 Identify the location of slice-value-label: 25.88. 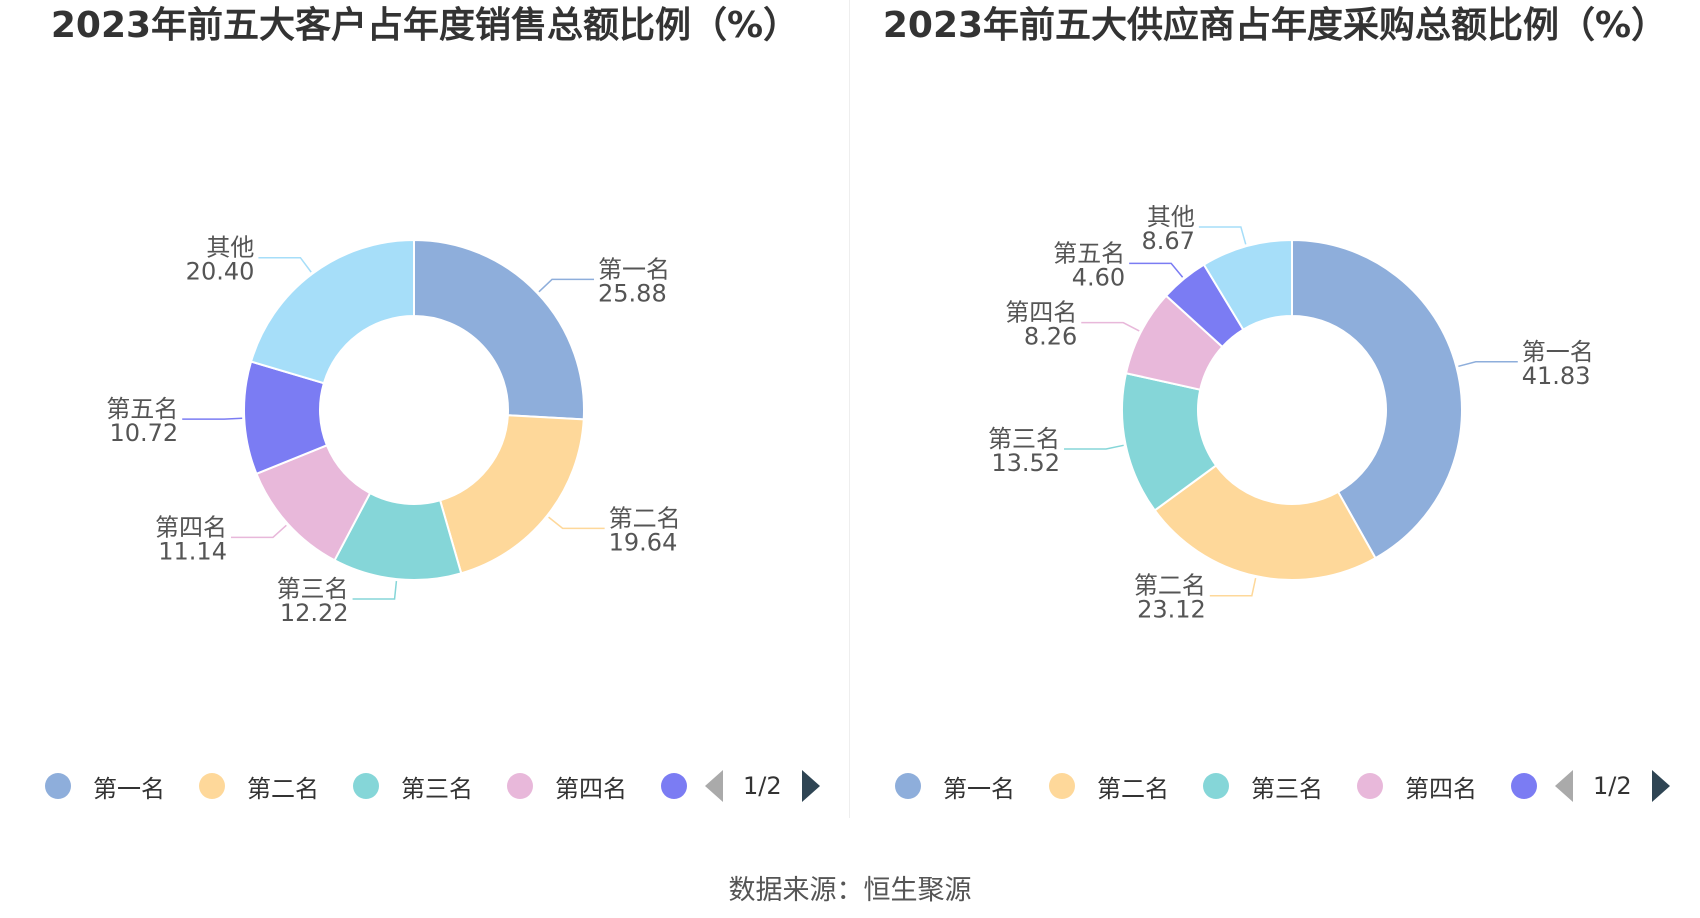
(632, 293).